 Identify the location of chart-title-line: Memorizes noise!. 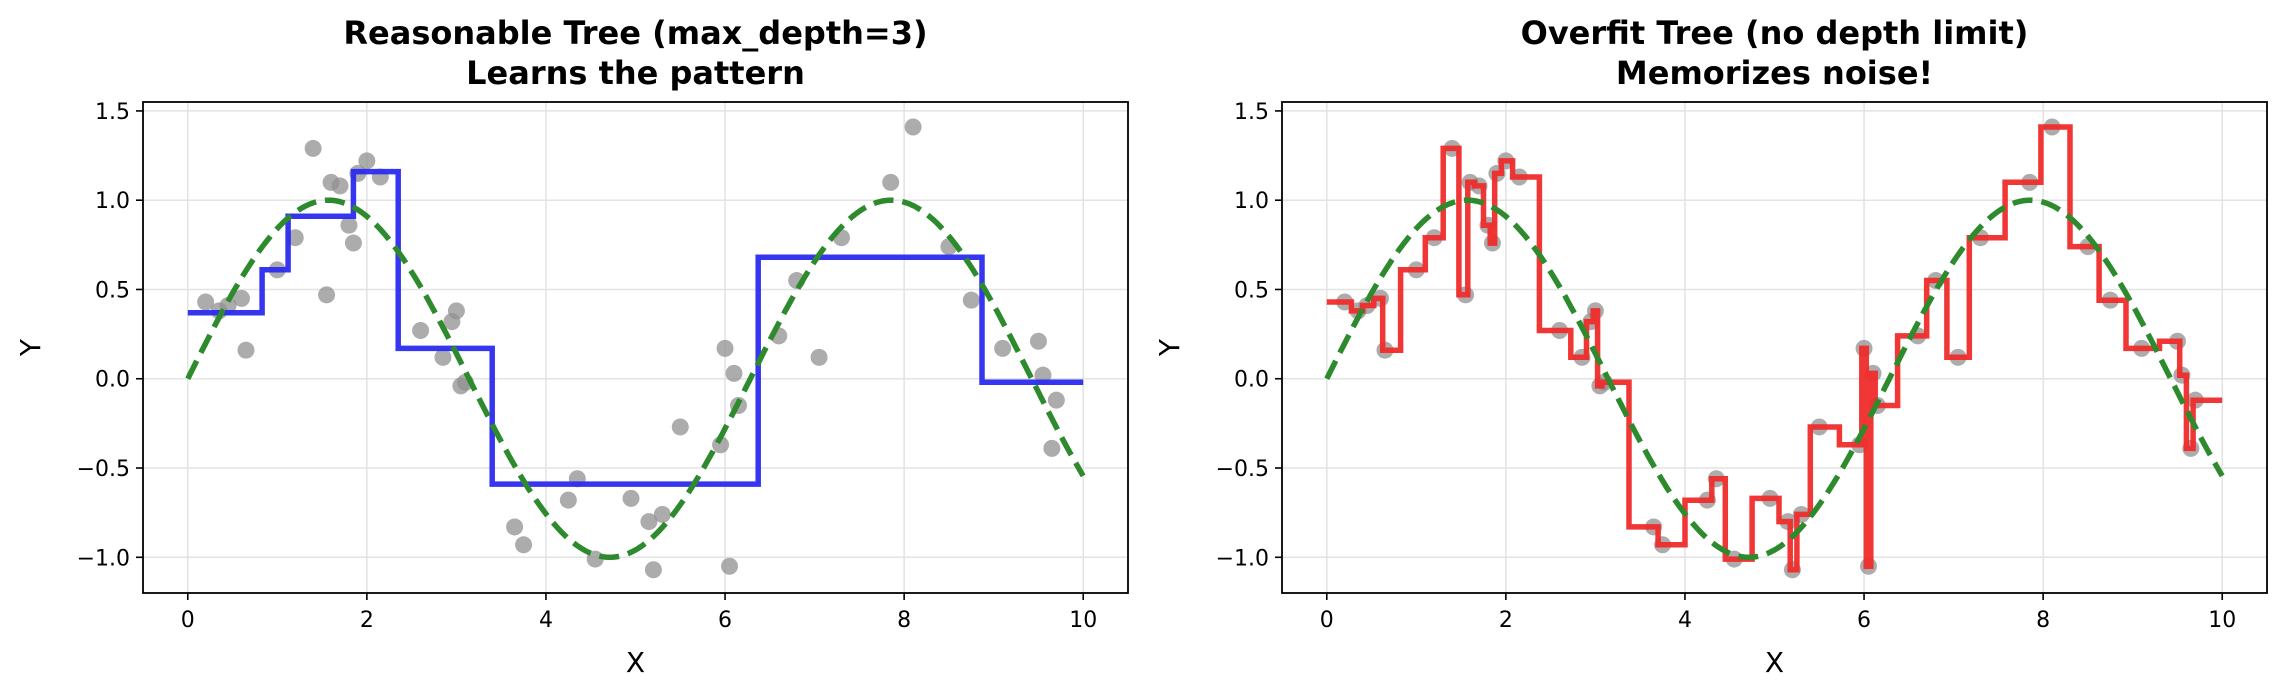
(1774, 73).